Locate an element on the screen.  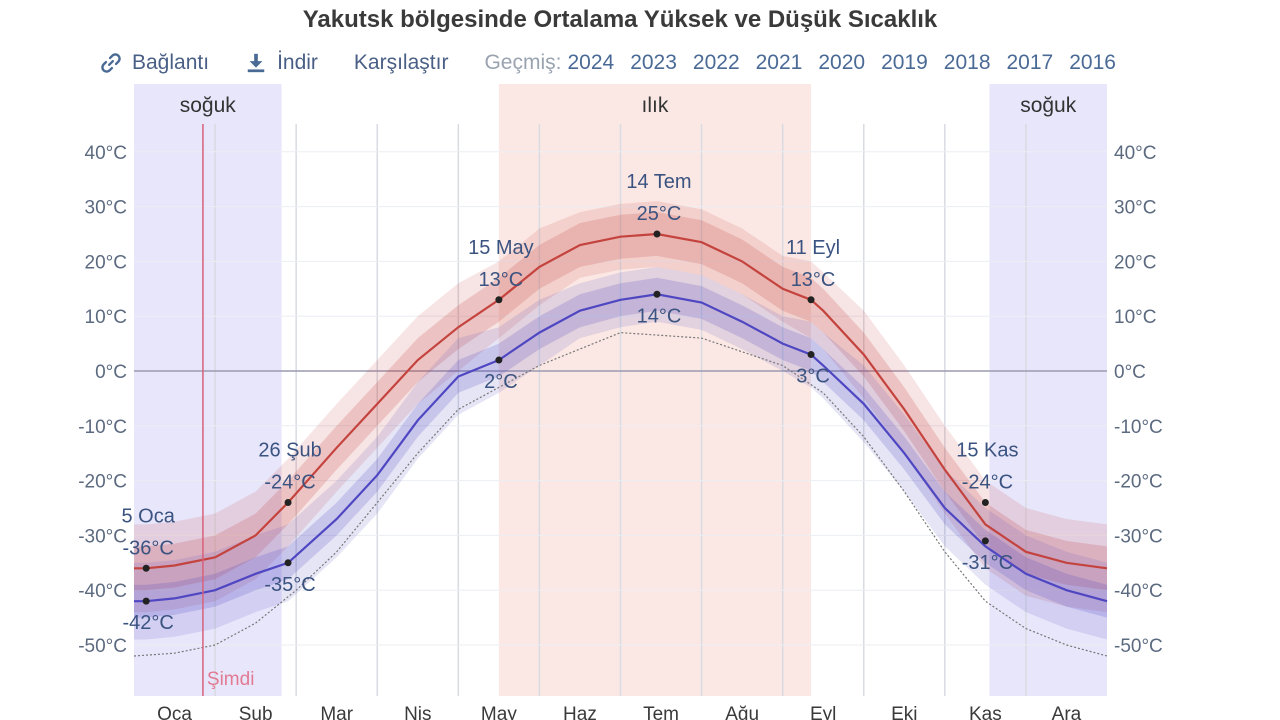
annotation-value-10: -24°C is located at coordinates (987, 483).